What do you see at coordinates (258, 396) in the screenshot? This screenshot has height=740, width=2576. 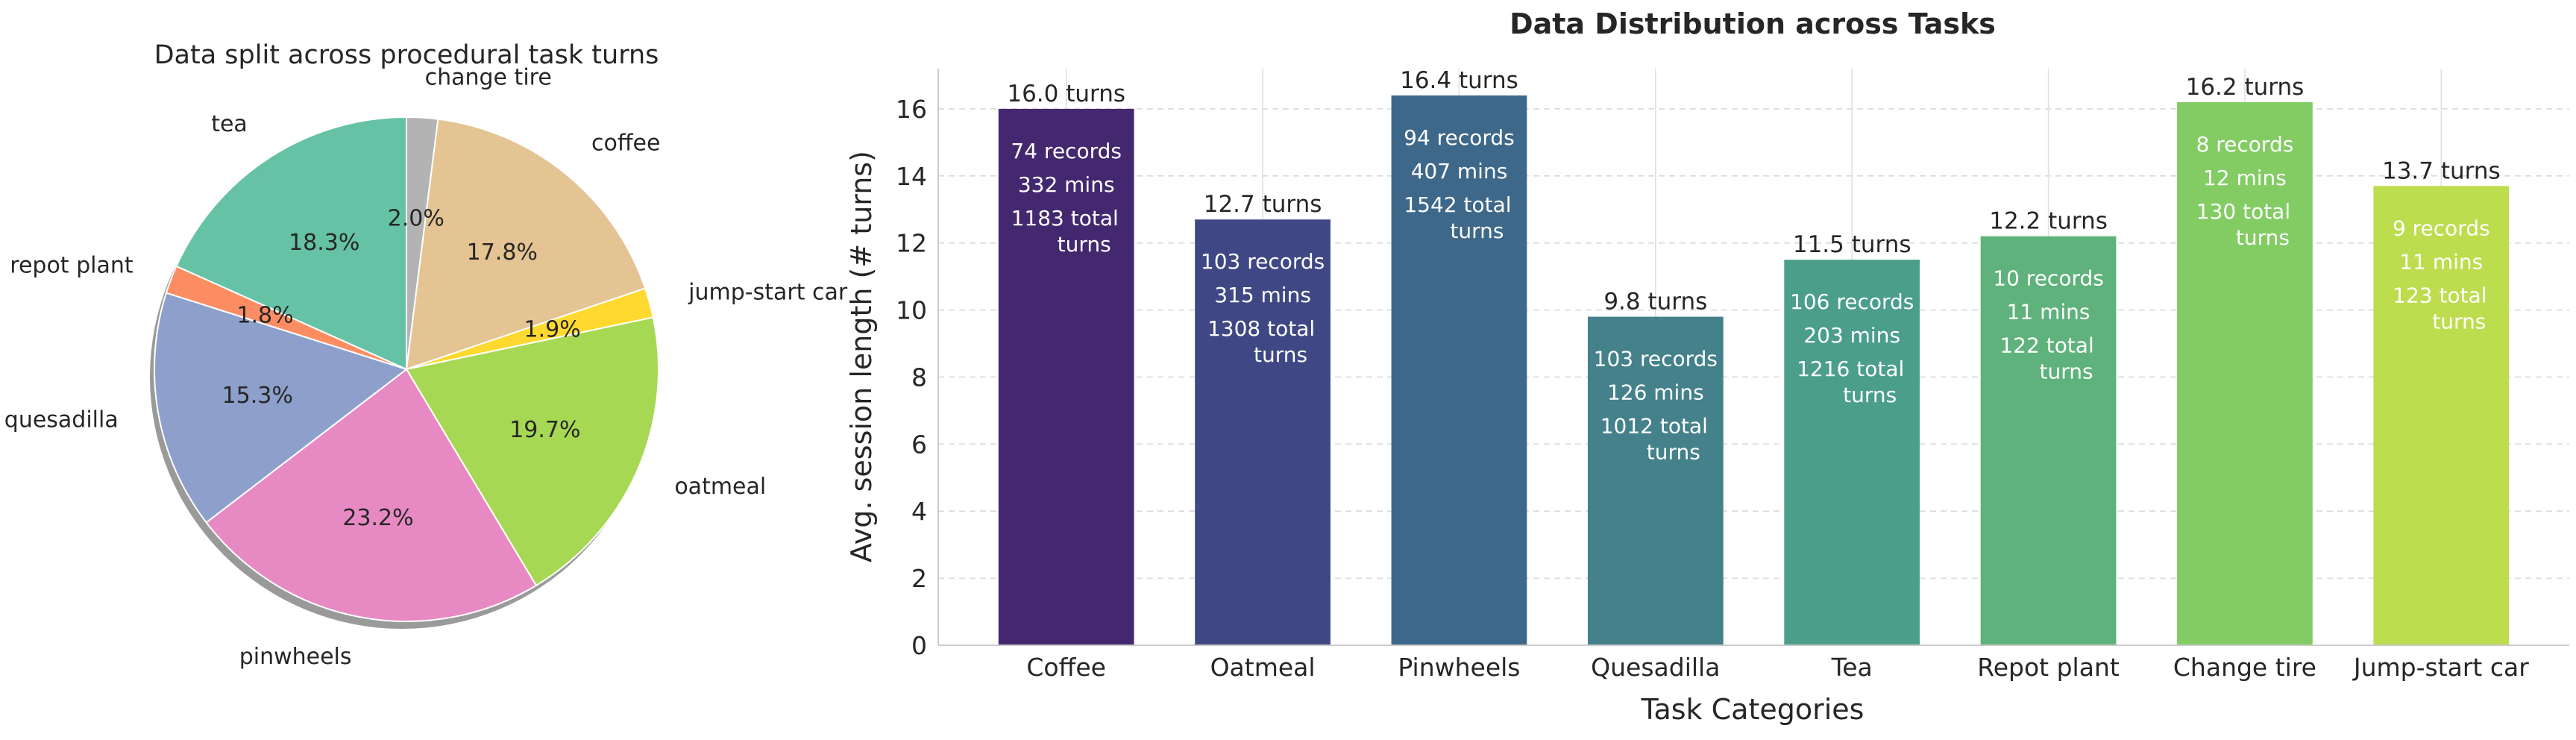 I see `pie-slice-pct-quesadilla: 15.3%` at bounding box center [258, 396].